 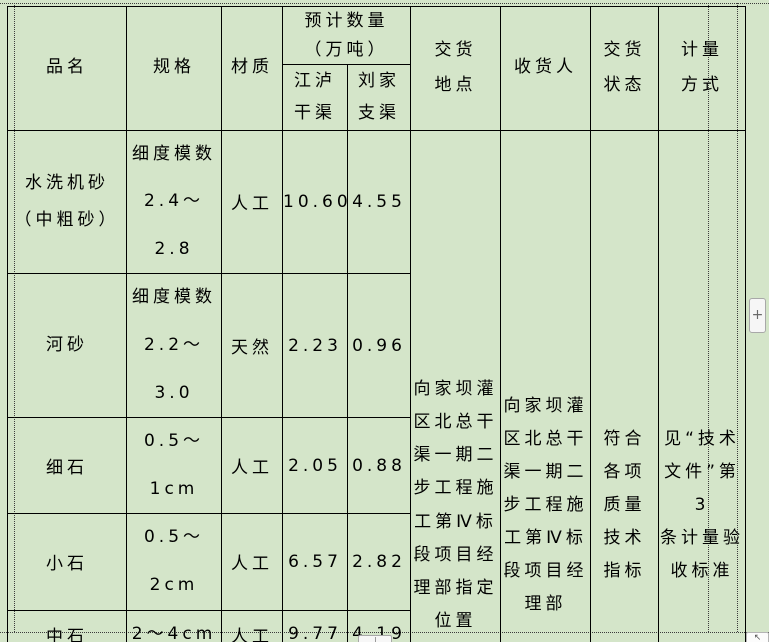 What do you see at coordinates (379, 346) in the screenshot?
I see `cell-qty-branch: 0.96` at bounding box center [379, 346].